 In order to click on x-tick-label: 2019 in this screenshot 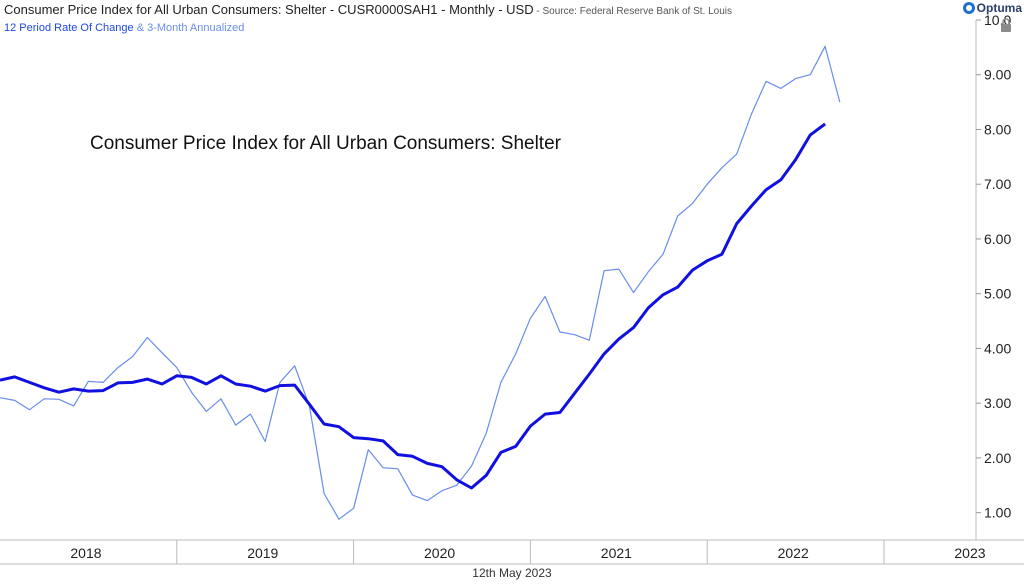, I will do `click(262, 553)`.